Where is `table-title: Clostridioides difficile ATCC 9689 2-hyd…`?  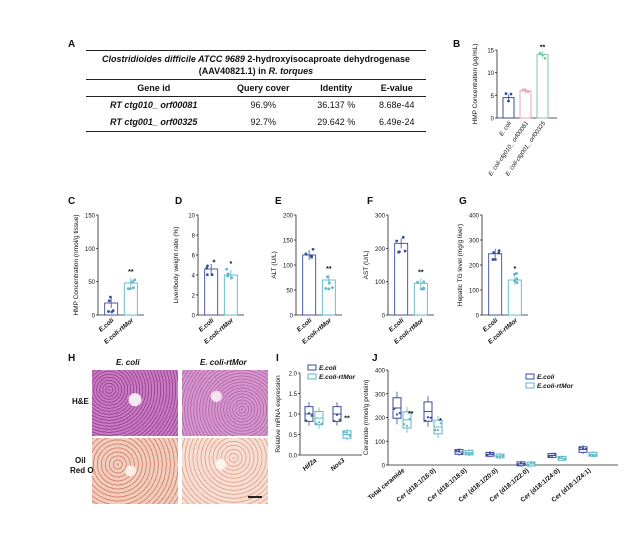
table-title: Clostridioides difficile ATCC 9689 2-hyd… is located at coordinates (256, 65).